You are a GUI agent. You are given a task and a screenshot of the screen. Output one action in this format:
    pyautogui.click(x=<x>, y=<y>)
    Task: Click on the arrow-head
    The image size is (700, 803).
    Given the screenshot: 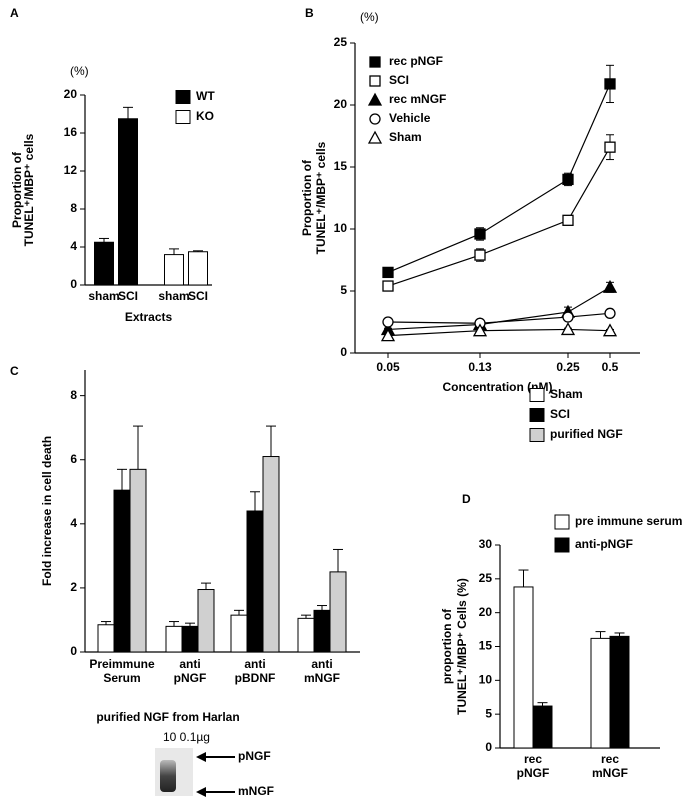 What is the action you would take?
    pyautogui.click(x=201, y=792)
    